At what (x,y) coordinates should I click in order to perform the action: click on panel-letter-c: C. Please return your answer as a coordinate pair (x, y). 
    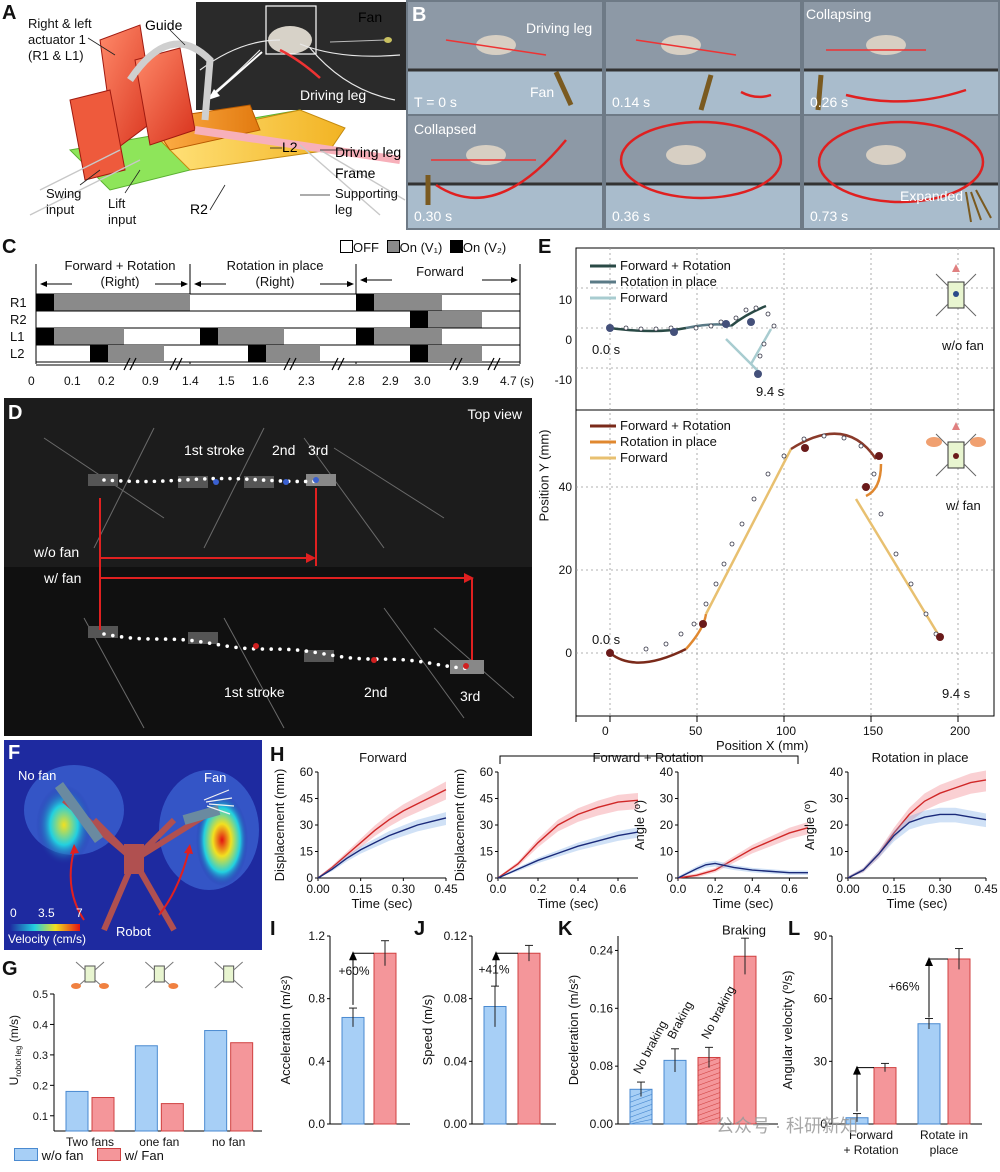
    Looking at the image, I should click on (9, 247).